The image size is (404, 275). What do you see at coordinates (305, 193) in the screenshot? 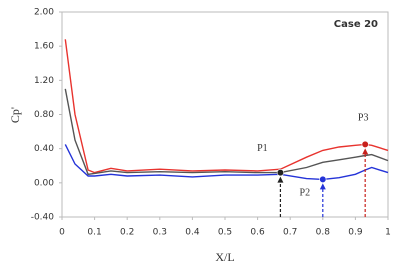
I see `annotation-label: P2` at bounding box center [305, 193].